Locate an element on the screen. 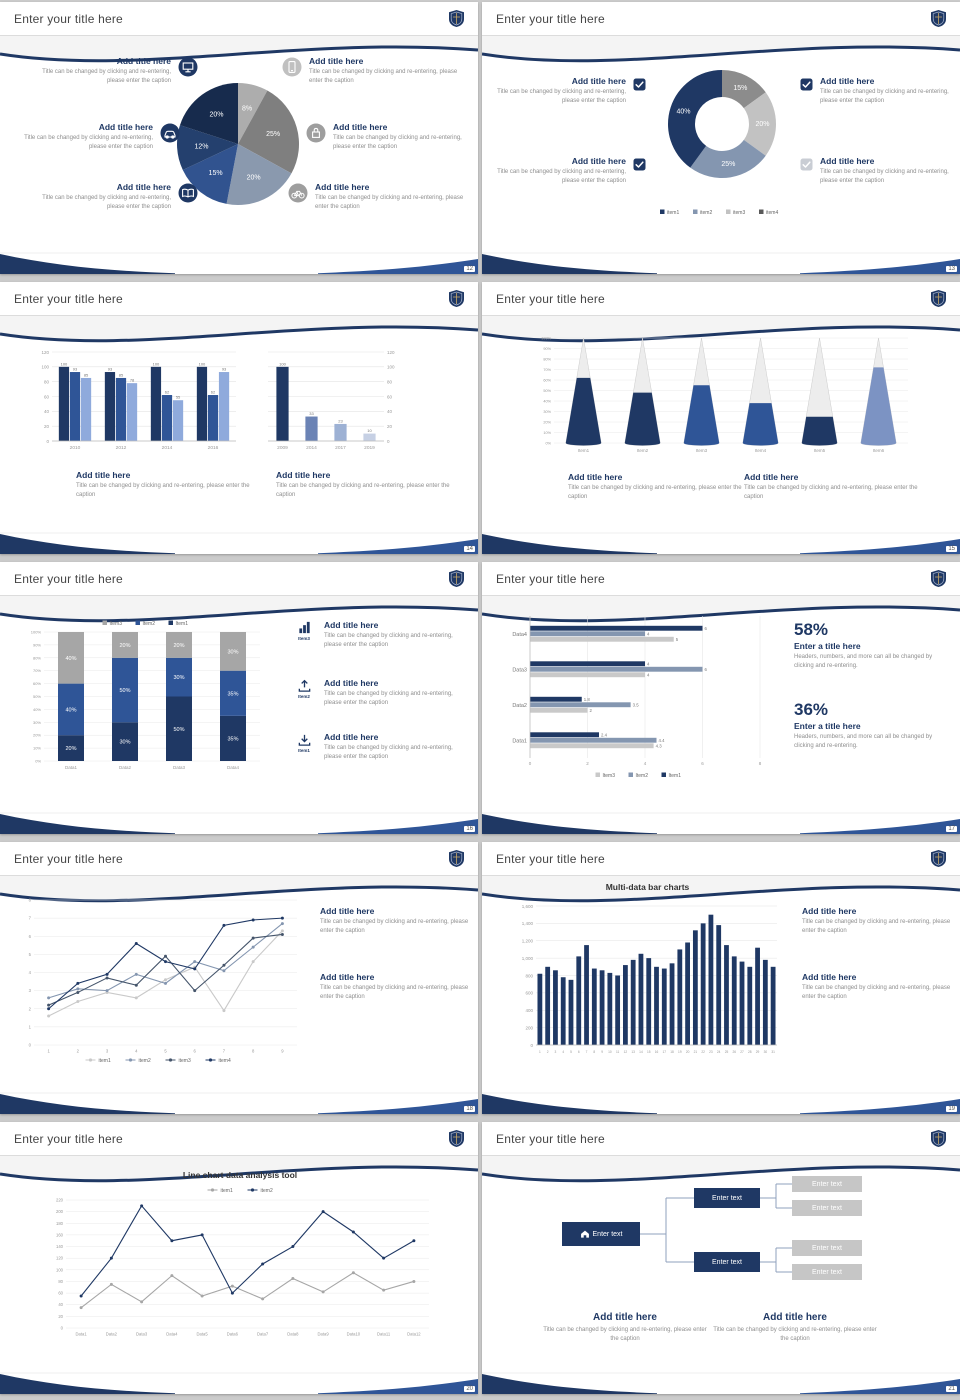 The image size is (960, 1400). page-number: 15 is located at coordinates (951, 549).